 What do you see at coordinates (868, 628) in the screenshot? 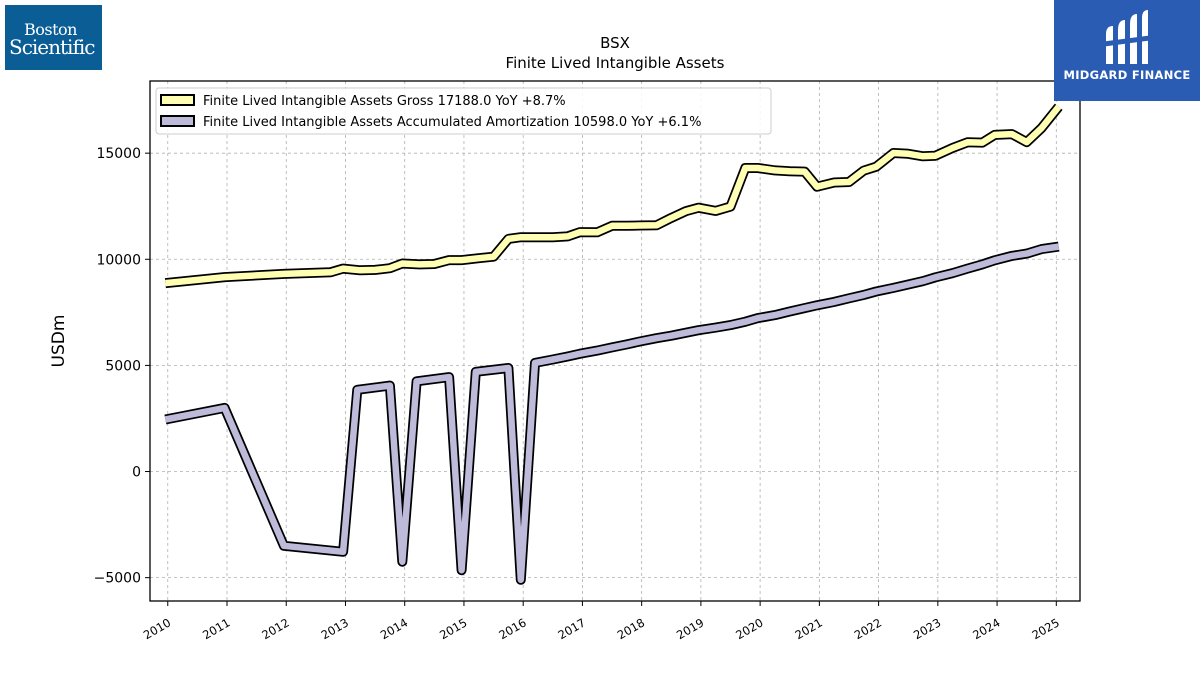
I see `x-tick-label: 2022` at bounding box center [868, 628].